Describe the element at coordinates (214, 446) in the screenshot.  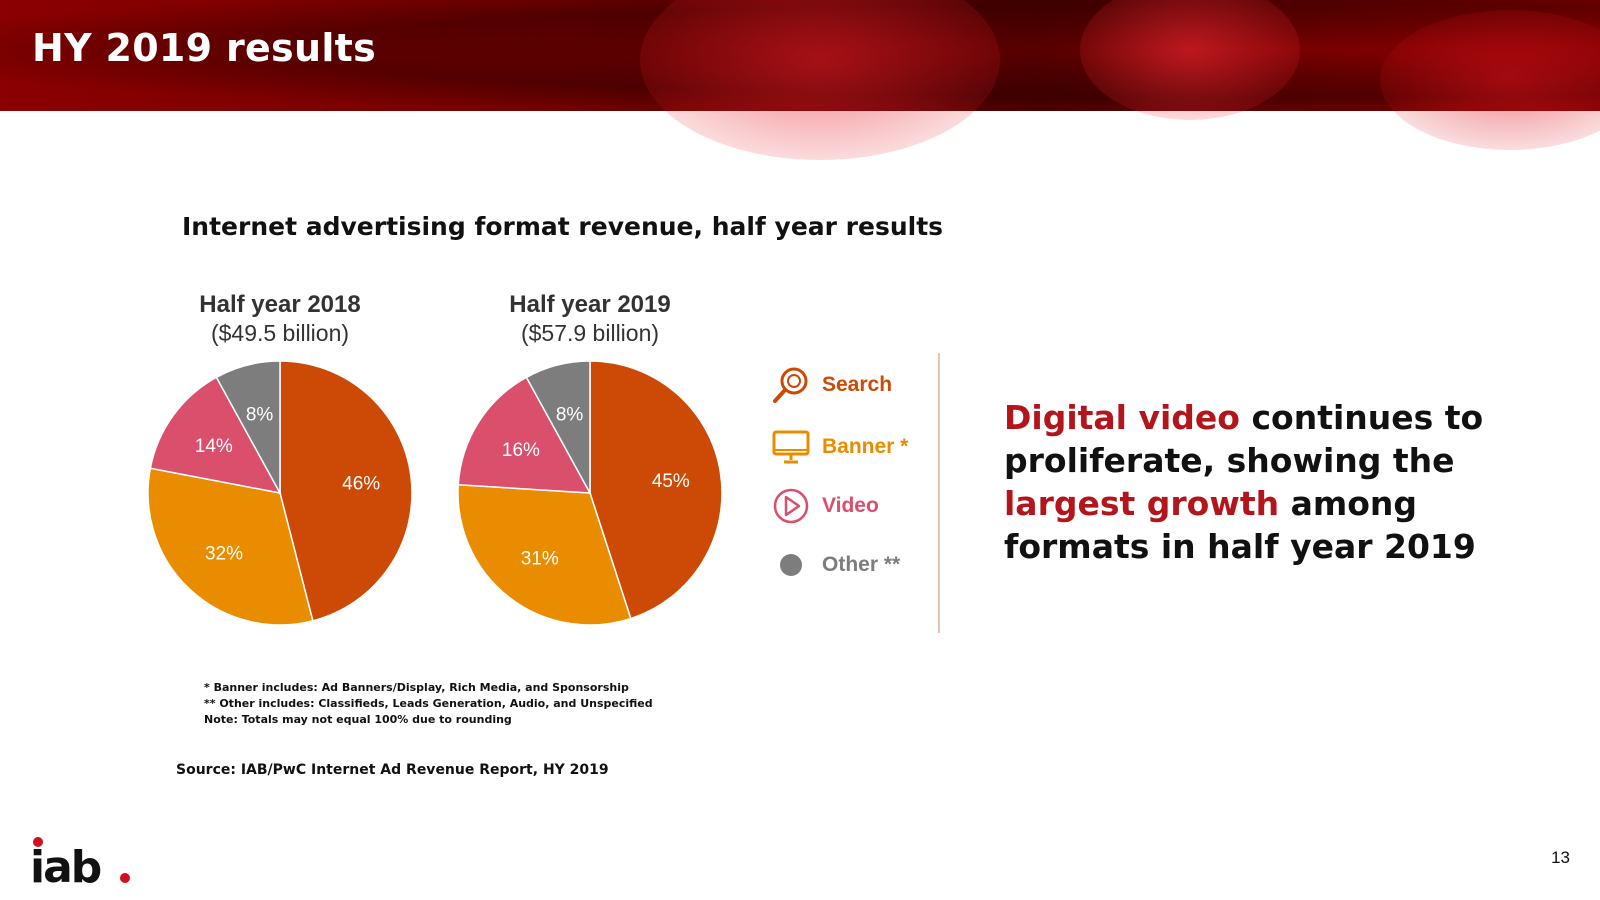
I see `slice-label: 14%` at that location.